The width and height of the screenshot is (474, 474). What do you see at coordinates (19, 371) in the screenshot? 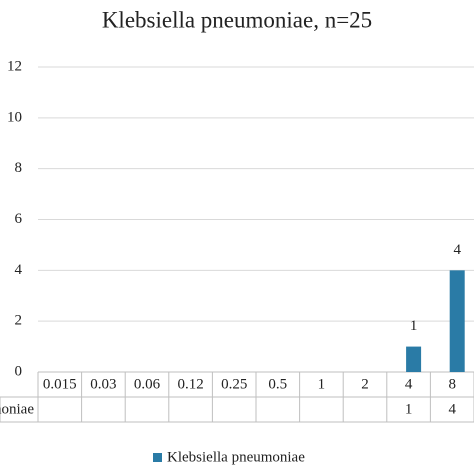
I see `y-tick-label: 0` at bounding box center [19, 371].